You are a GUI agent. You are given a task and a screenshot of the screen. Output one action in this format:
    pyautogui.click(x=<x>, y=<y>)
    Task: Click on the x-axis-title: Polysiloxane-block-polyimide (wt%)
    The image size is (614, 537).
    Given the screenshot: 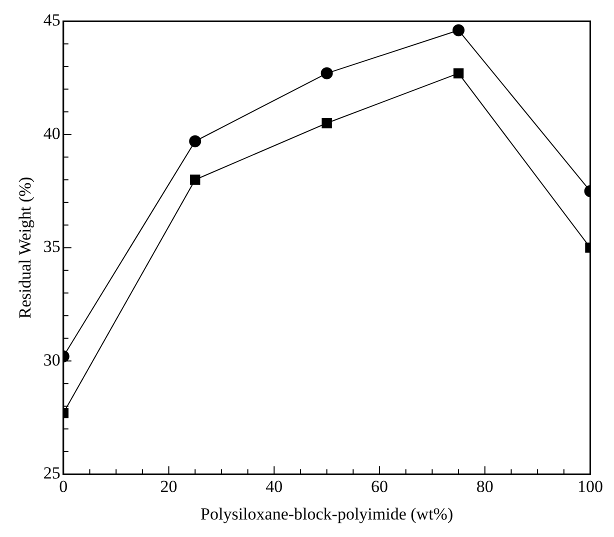 What is the action you would take?
    pyautogui.click(x=327, y=514)
    